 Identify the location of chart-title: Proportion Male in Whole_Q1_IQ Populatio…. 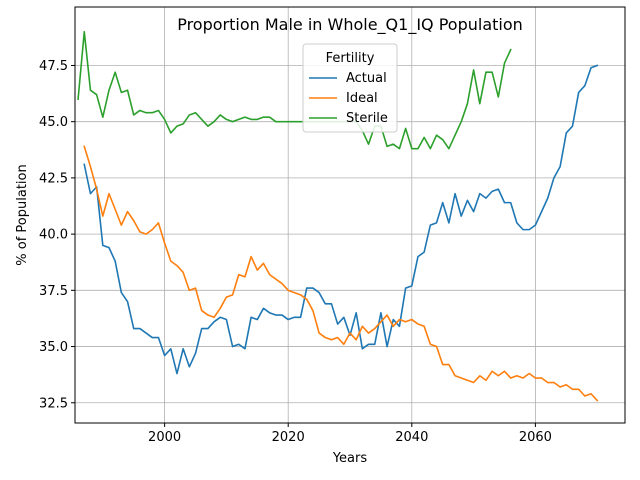
(350, 25).